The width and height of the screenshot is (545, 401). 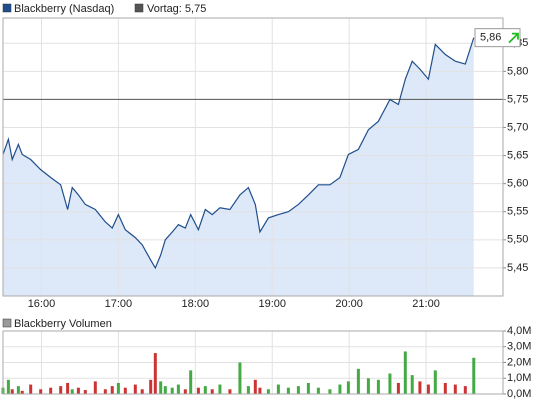 I want to click on x-tick-label: 19:00, so click(x=272, y=304).